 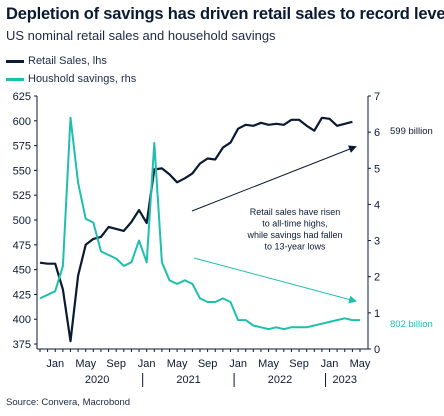 I want to click on end-label-savings: 802 billion, so click(x=411, y=324).